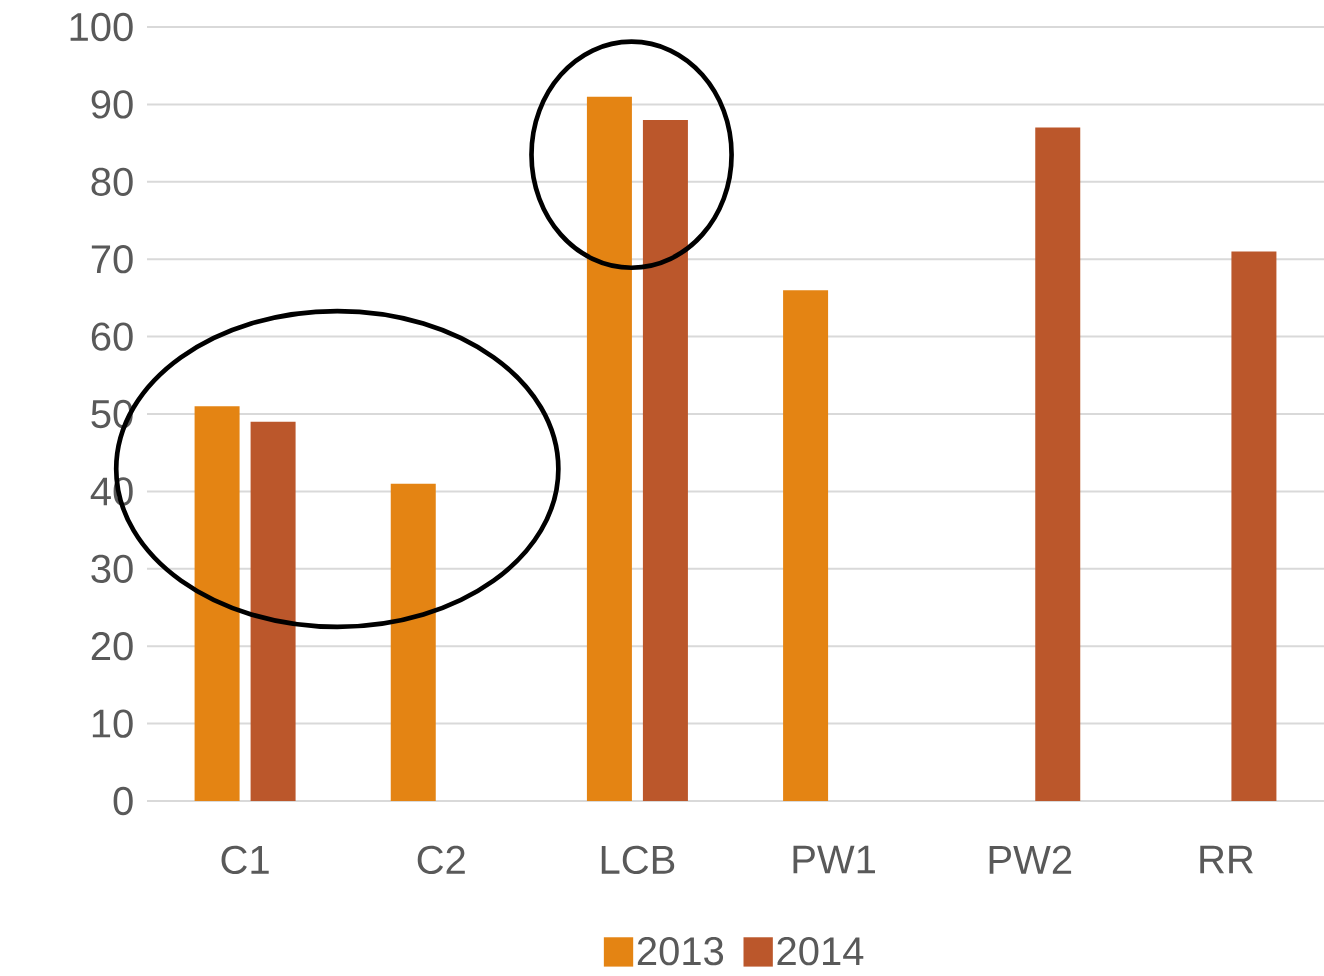 The height and width of the screenshot is (976, 1324). What do you see at coordinates (441, 860) in the screenshot?
I see `x-tick-label: C2` at bounding box center [441, 860].